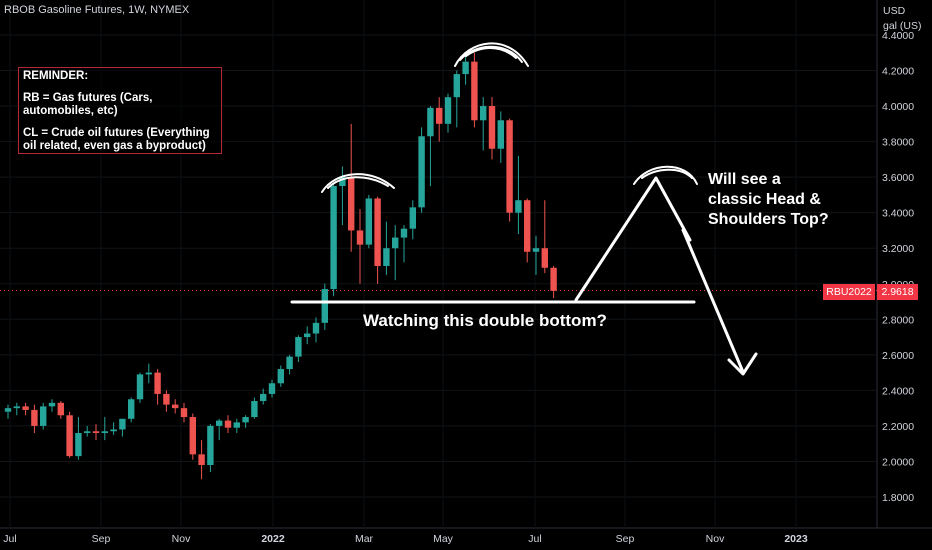 This screenshot has width=932, height=550. What do you see at coordinates (898, 178) in the screenshot?
I see `y-tick-label: 3.6000` at bounding box center [898, 178].